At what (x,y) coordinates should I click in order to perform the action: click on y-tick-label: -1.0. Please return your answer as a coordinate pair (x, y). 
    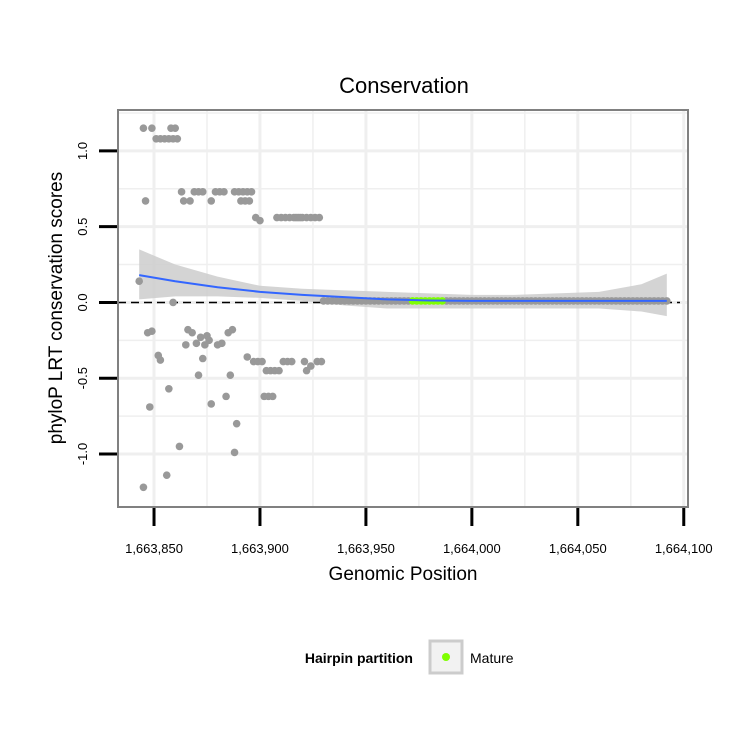
    Looking at the image, I should click on (82, 454).